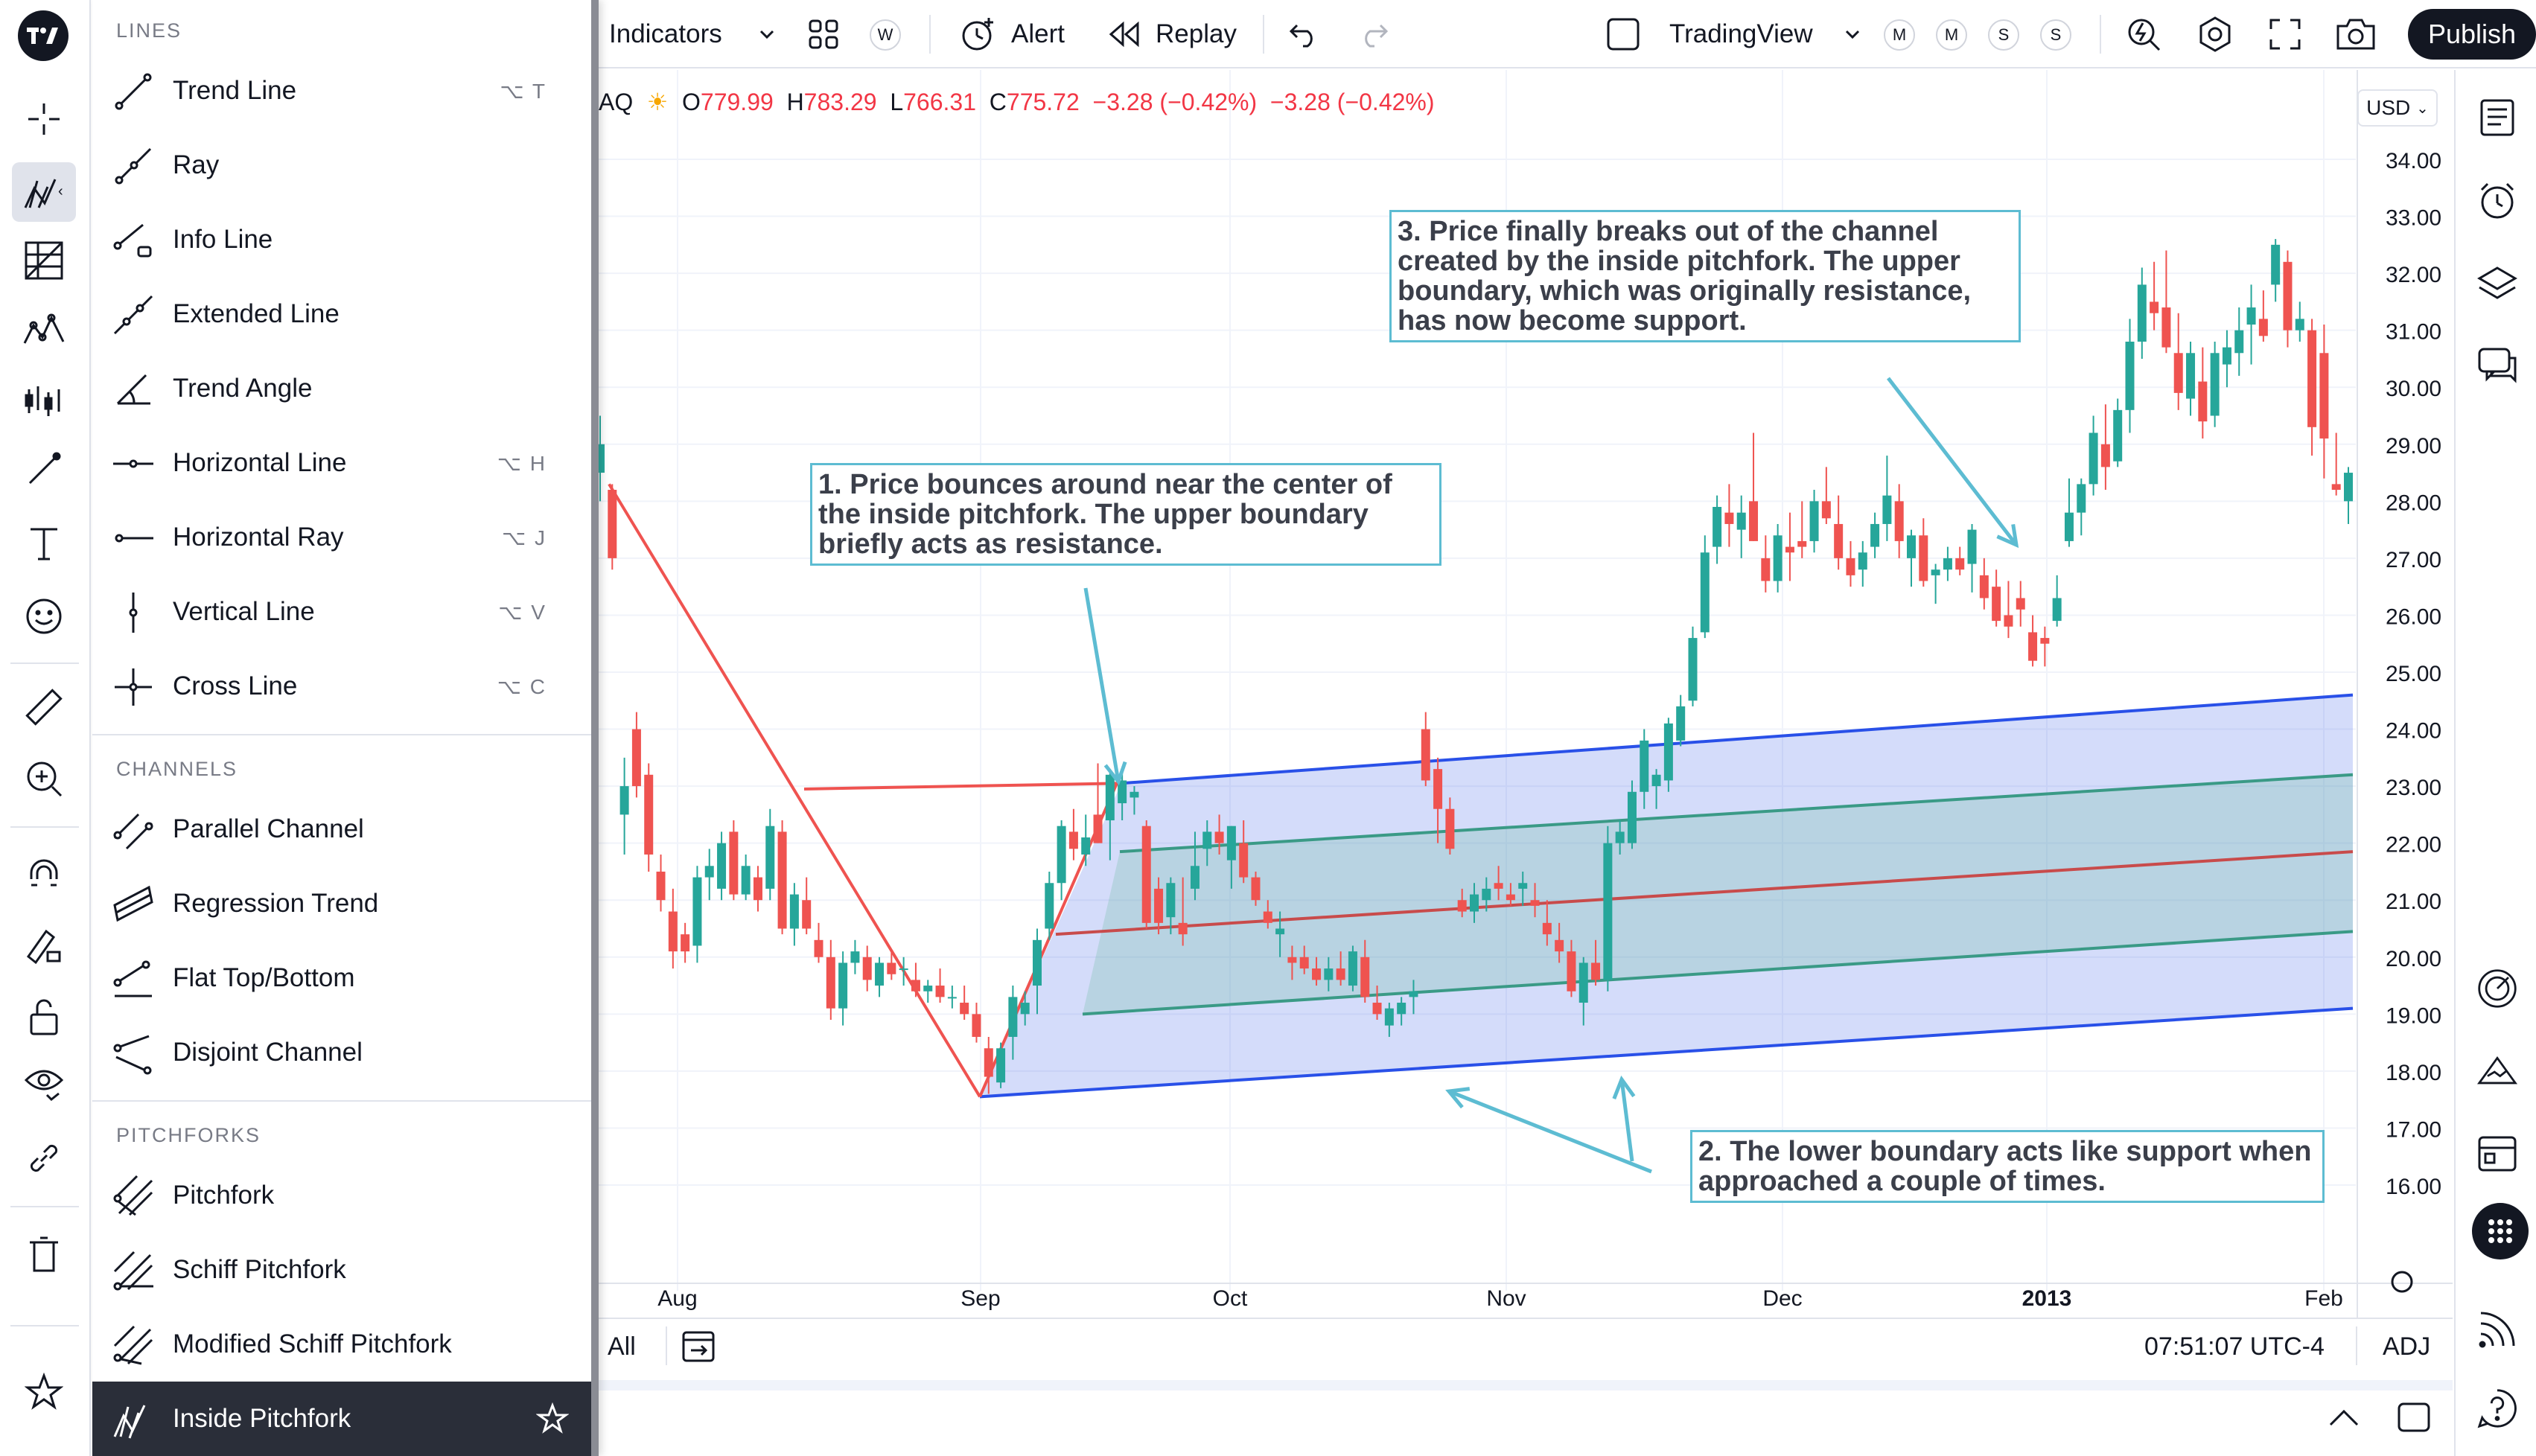 The image size is (2536, 1456). What do you see at coordinates (44, 1255) in the screenshot?
I see `trash-icon` at bounding box center [44, 1255].